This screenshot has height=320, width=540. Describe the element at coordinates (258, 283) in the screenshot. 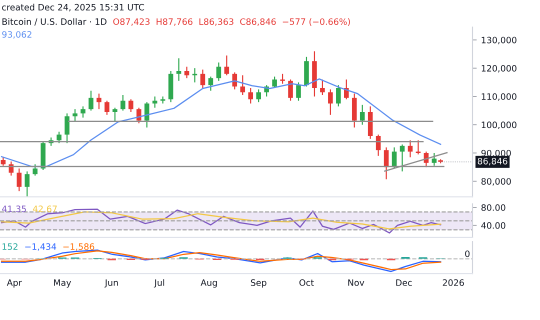

I see `x-tick-label: Sep` at that location.